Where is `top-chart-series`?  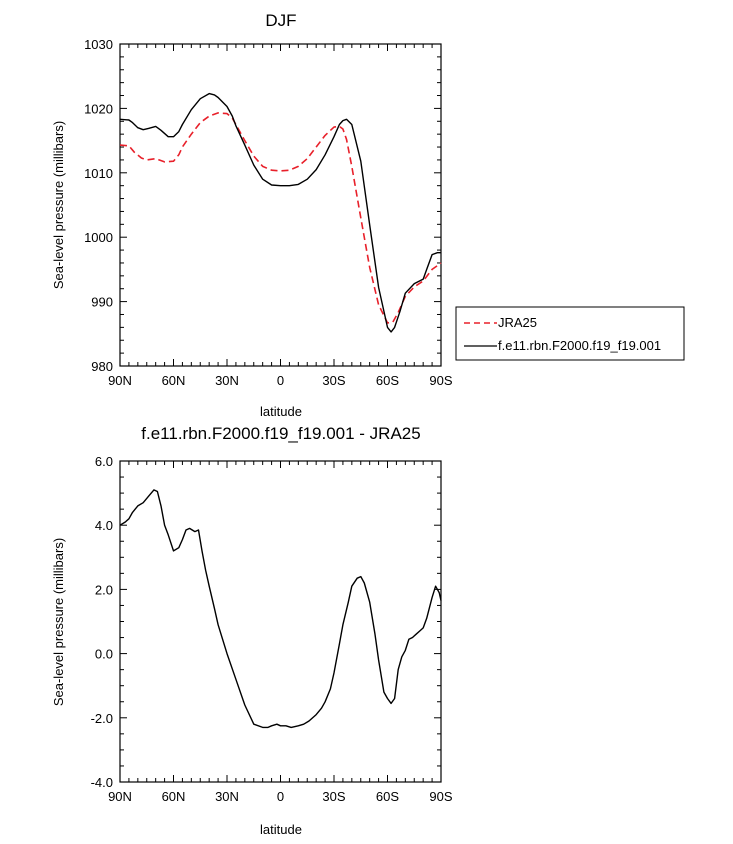 top-chart-series is located at coordinates (280, 212).